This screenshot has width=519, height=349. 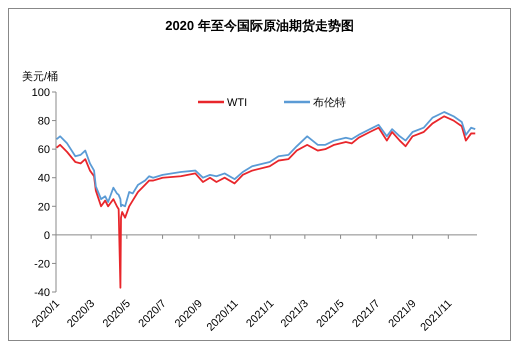 What do you see at coordinates (41, 93) in the screenshot?
I see `y-tick-label: 100` at bounding box center [41, 93].